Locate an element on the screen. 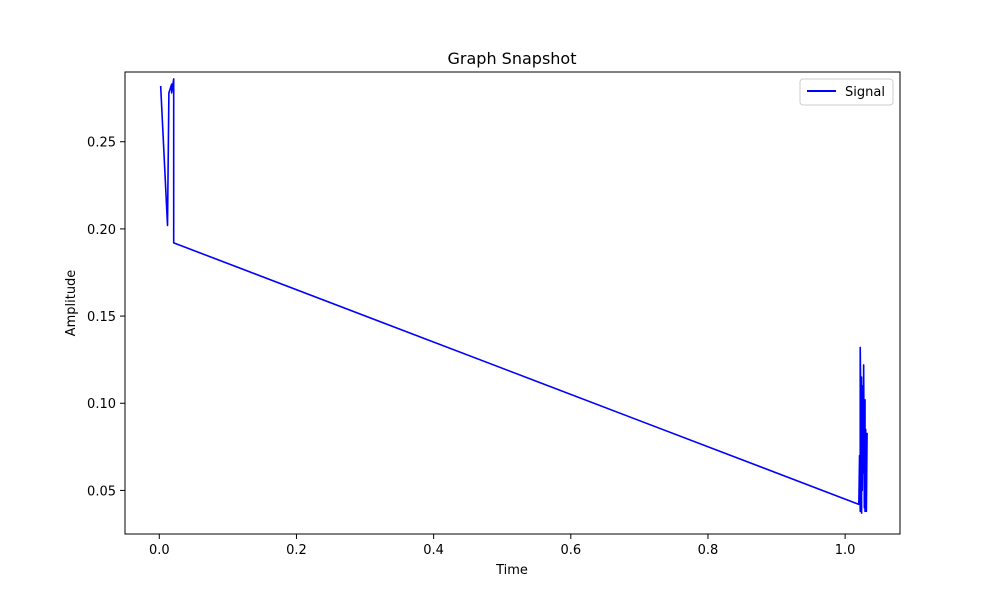  legend: Signal is located at coordinates (846, 92).